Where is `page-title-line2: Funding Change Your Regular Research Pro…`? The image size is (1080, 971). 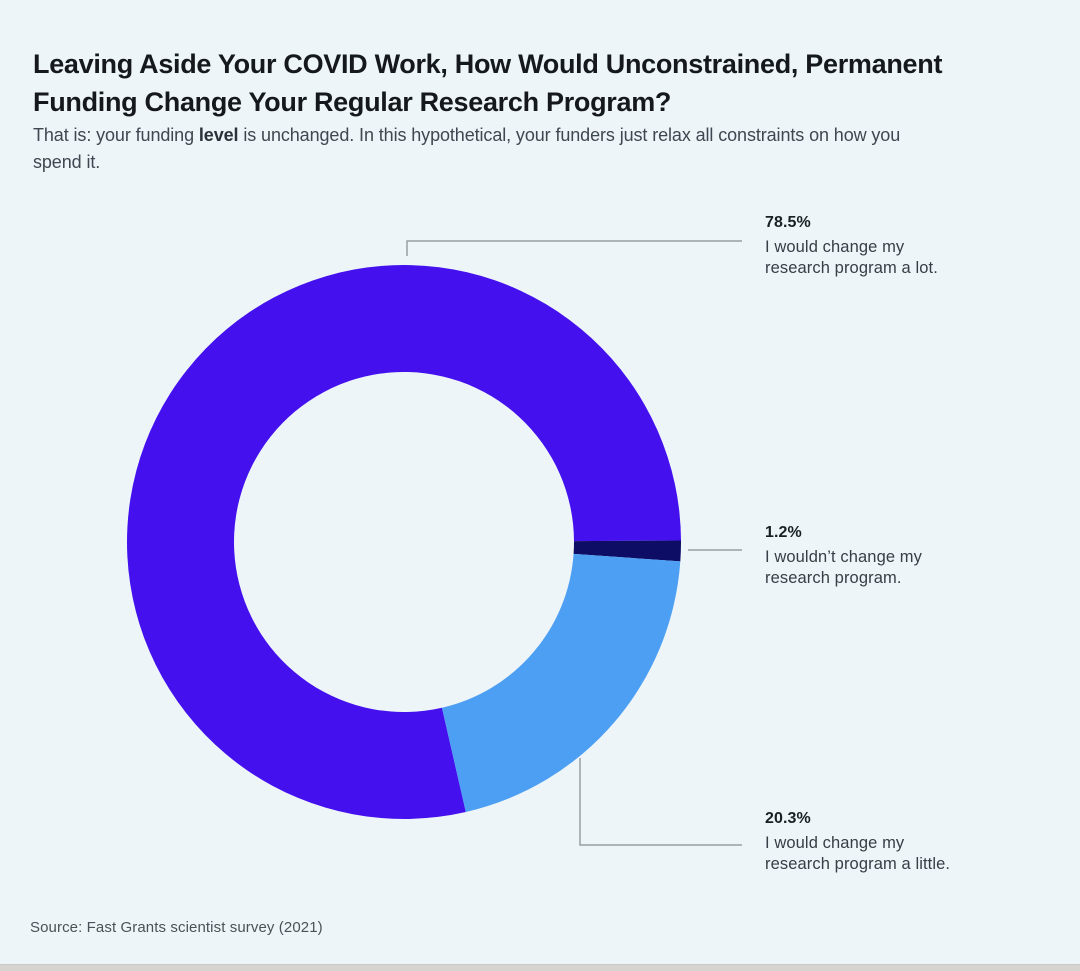
page-title-line2: Funding Change Your Regular Research Pro… is located at coordinates (352, 102).